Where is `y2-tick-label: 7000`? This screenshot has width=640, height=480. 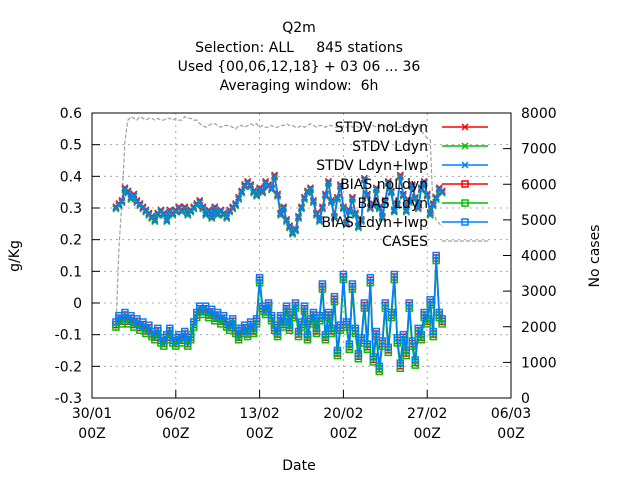 y2-tick-label: 7000 is located at coordinates (539, 150).